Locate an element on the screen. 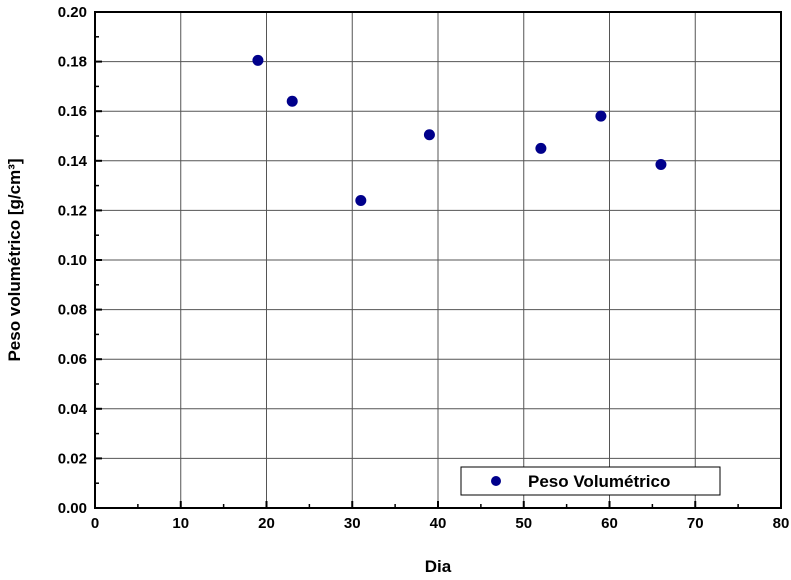  legend: Peso Volumétrico is located at coordinates (590, 481).